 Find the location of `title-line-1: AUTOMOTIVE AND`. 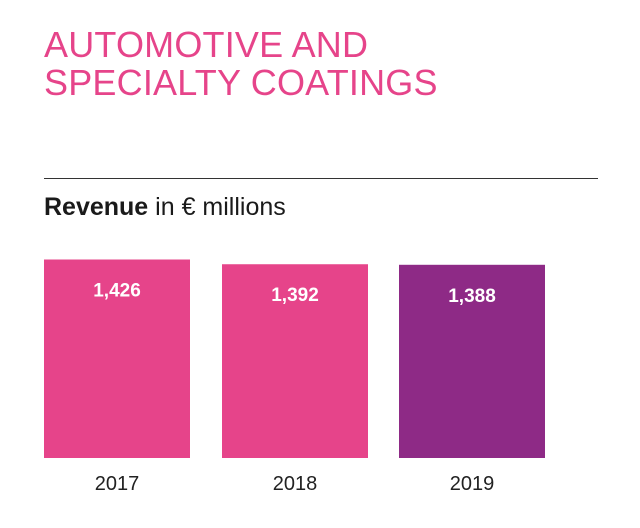

title-line-1: AUTOMOTIVE AND is located at coordinates (206, 44).